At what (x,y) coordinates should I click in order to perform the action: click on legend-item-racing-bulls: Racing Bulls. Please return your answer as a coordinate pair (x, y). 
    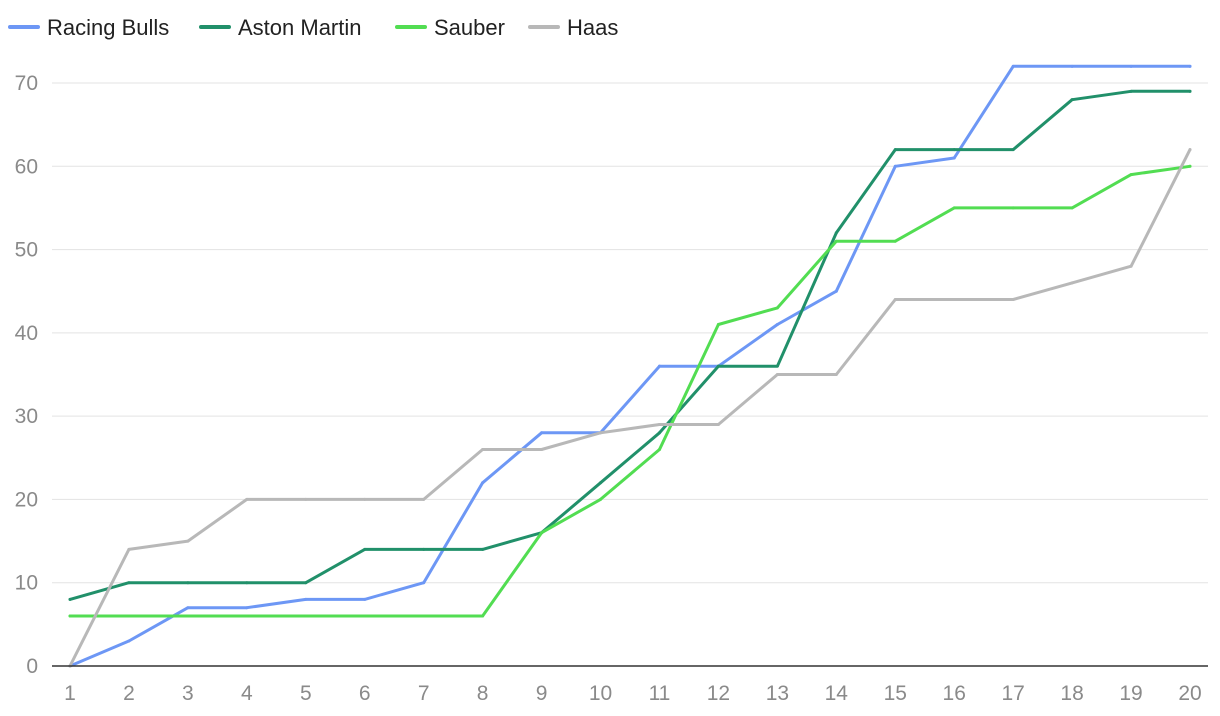
    Looking at the image, I should click on (88, 27).